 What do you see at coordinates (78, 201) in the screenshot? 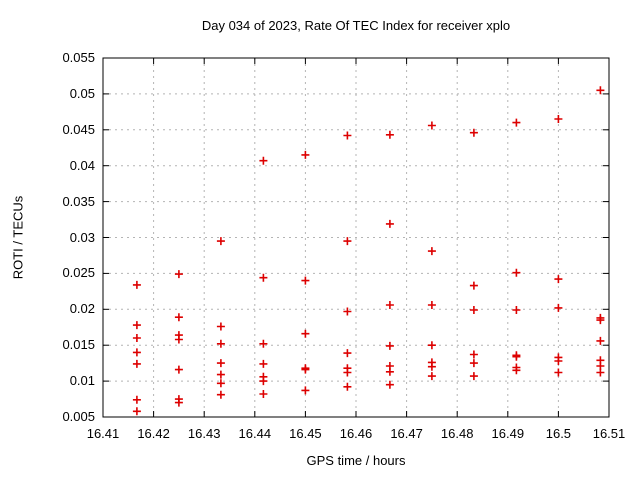
I see `y-tick-label: 0.035` at bounding box center [78, 201].